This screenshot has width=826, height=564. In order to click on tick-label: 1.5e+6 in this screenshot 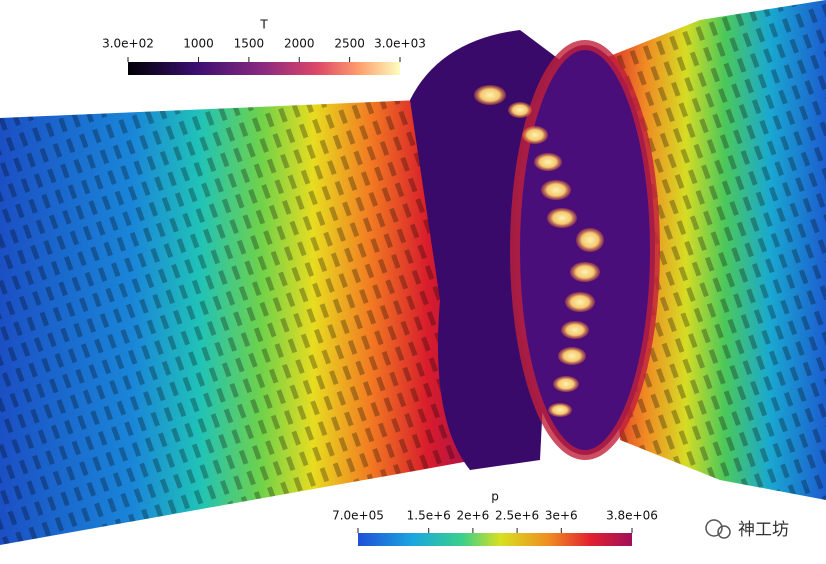, I will do `click(429, 516)`.